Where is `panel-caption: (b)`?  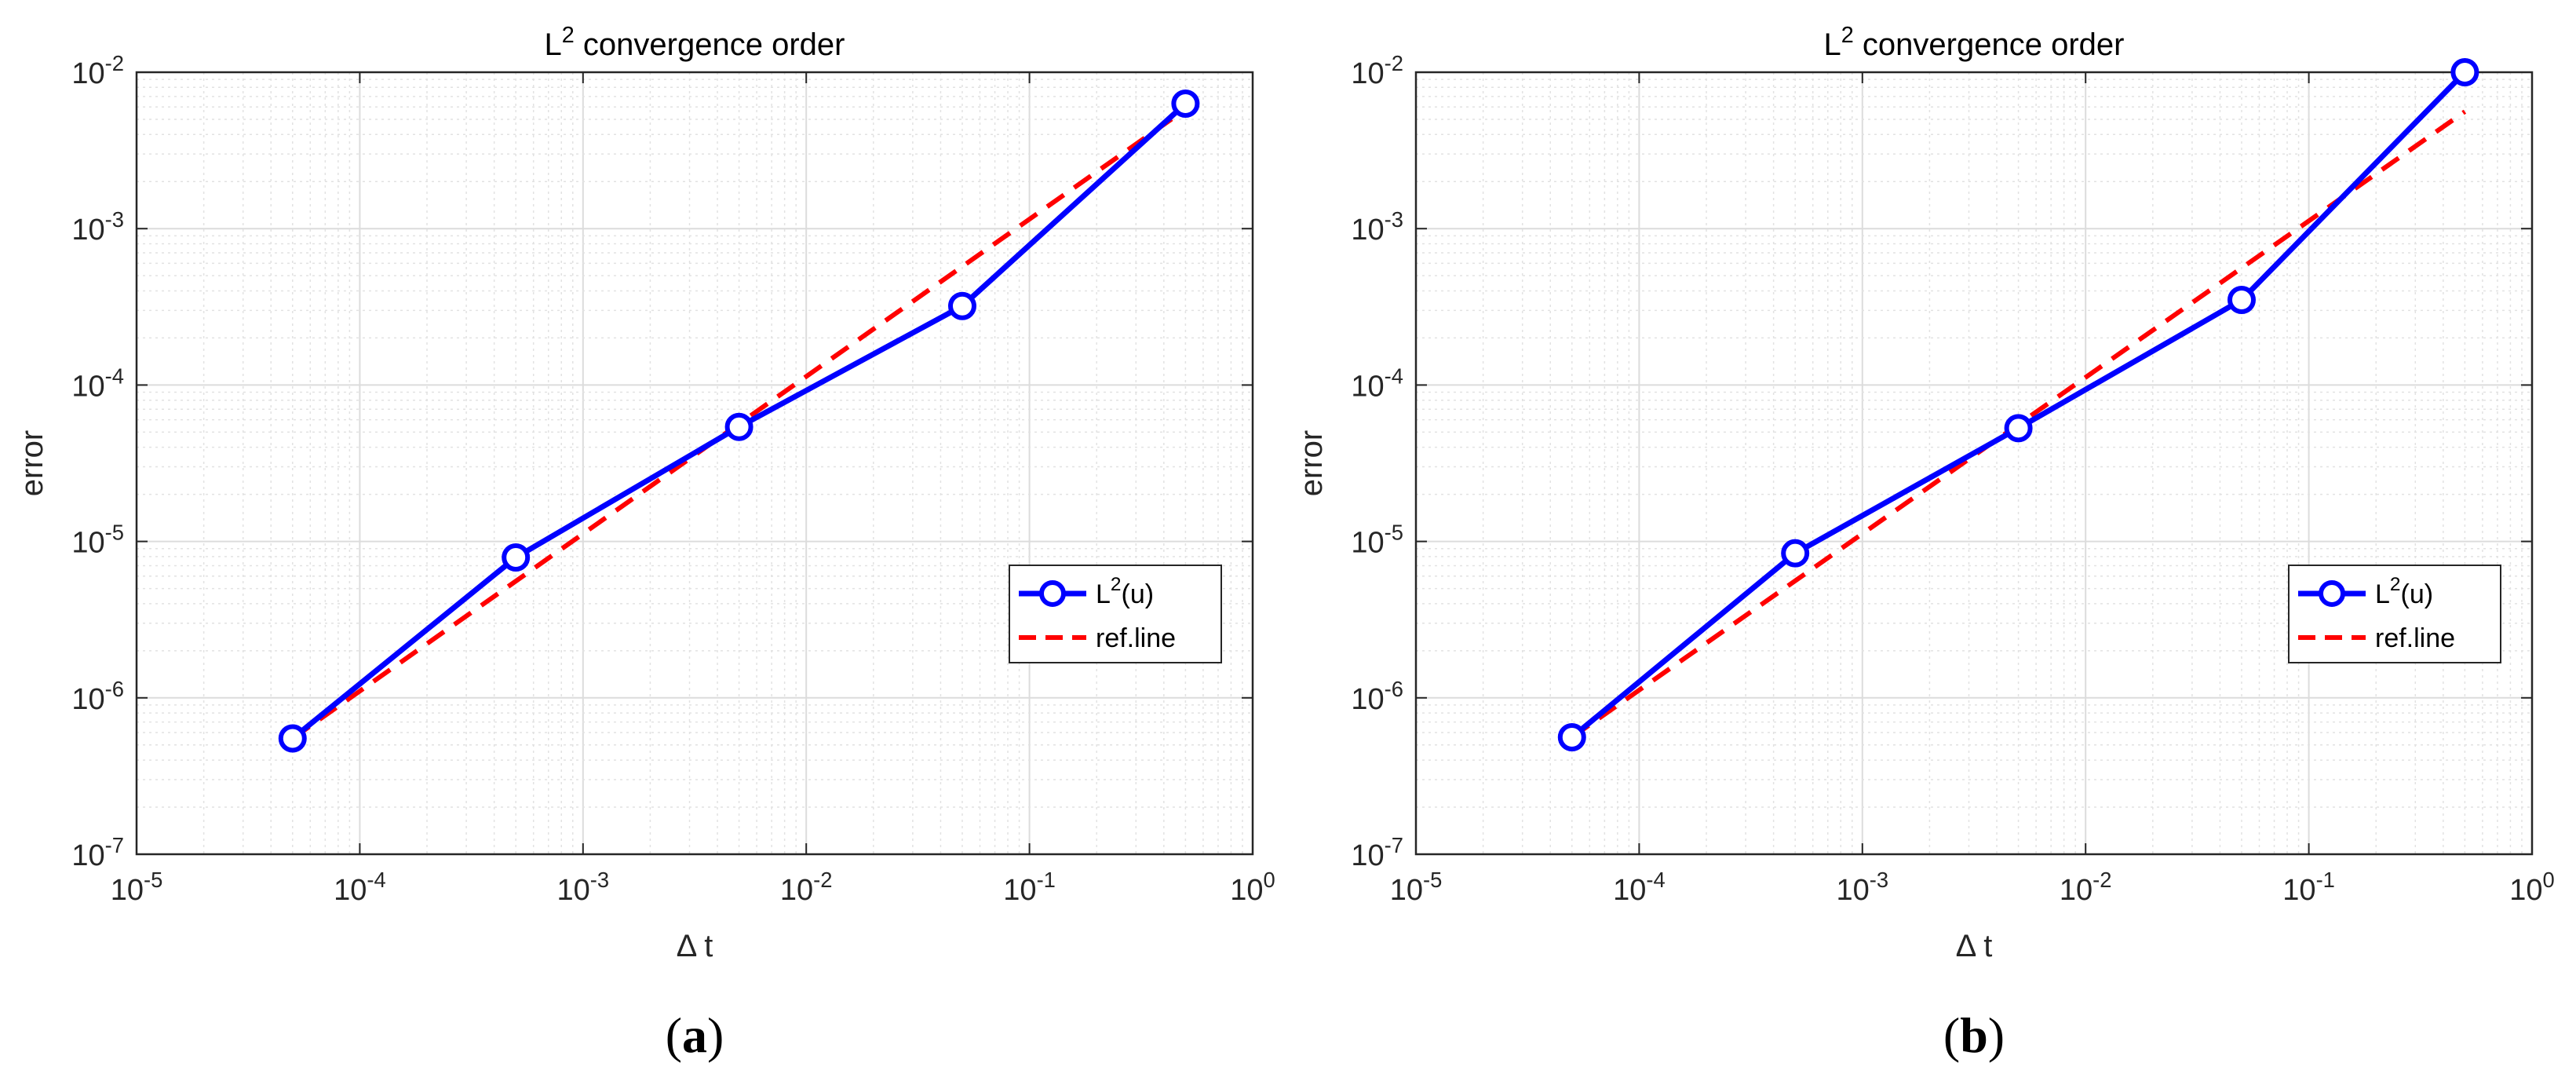
panel-caption: (b) is located at coordinates (1974, 1035).